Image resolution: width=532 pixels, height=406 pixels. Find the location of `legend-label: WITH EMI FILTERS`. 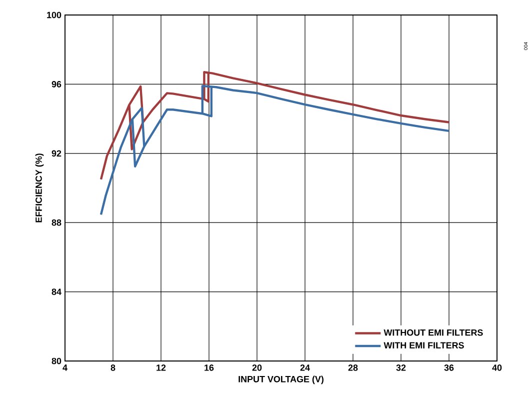

legend-label: WITH EMI FILTERS is located at coordinates (424, 345).